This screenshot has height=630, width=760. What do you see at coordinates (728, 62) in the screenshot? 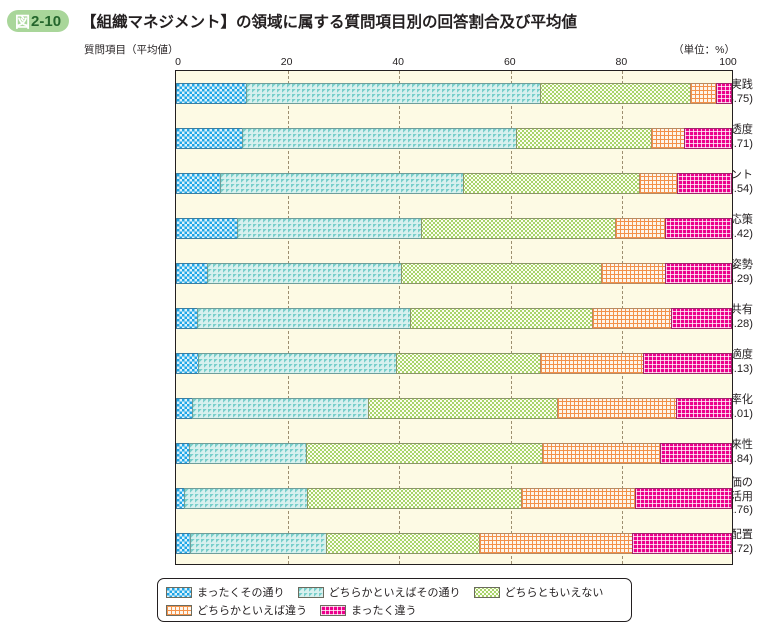
I see `x-tick-label-100: 100` at bounding box center [728, 62].